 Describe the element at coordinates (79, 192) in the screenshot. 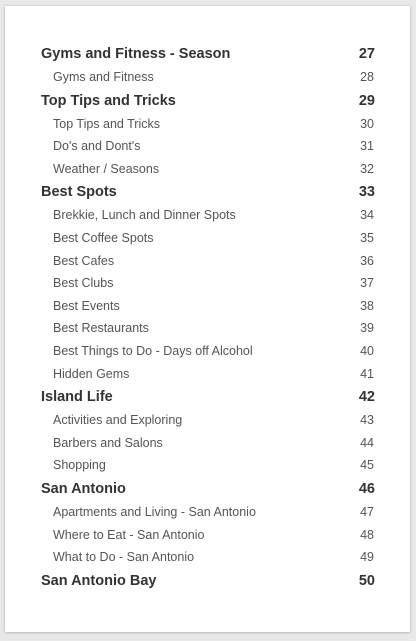

I see `toc-section-title: Best Spots` at that location.